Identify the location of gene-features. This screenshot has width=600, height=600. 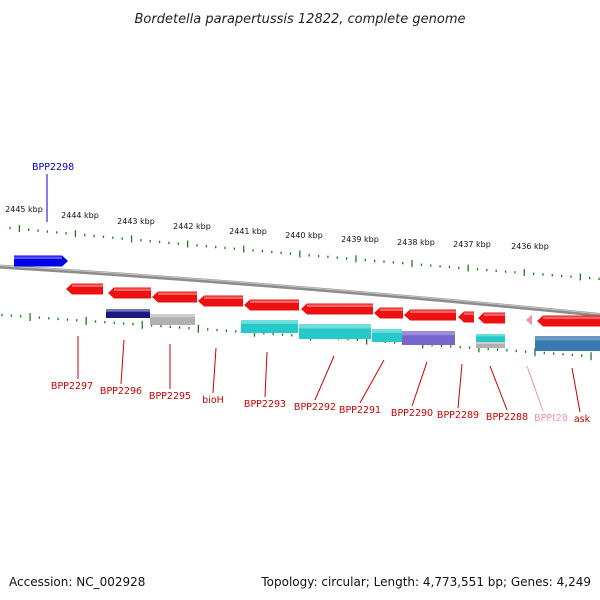
(307, 291).